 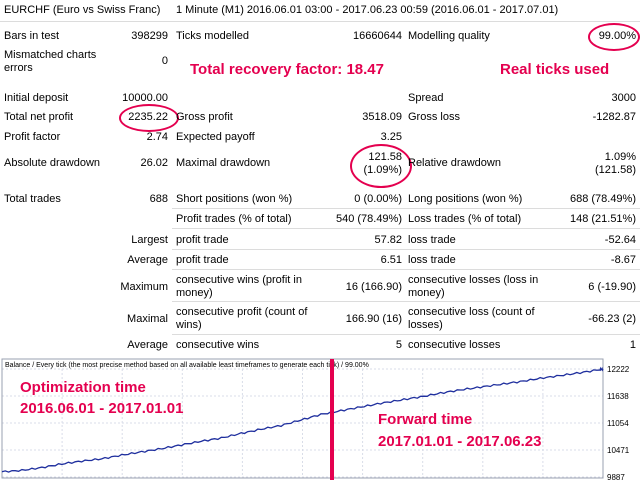 What do you see at coordinates (368, 219) in the screenshot?
I see `pt-value: 540 (78.49%)` at bounding box center [368, 219].